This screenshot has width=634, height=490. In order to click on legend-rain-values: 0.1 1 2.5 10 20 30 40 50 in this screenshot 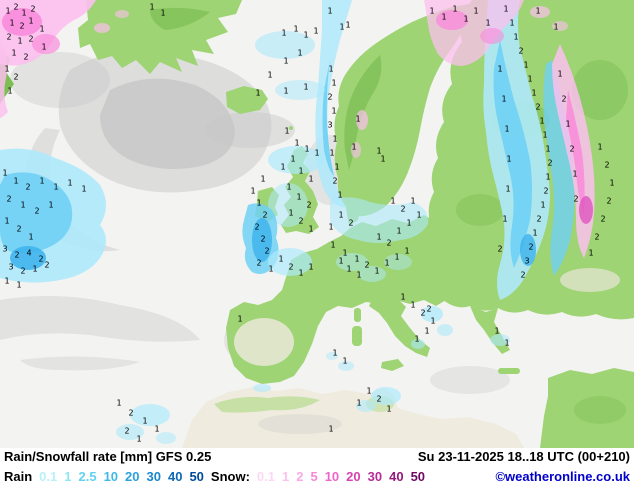, I will do `click(121, 476)`.